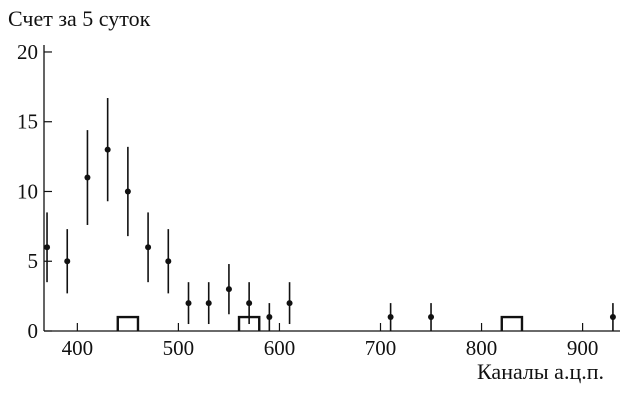  What do you see at coordinates (583, 348) in the screenshot?
I see `x-tick-label: 900` at bounding box center [583, 348].